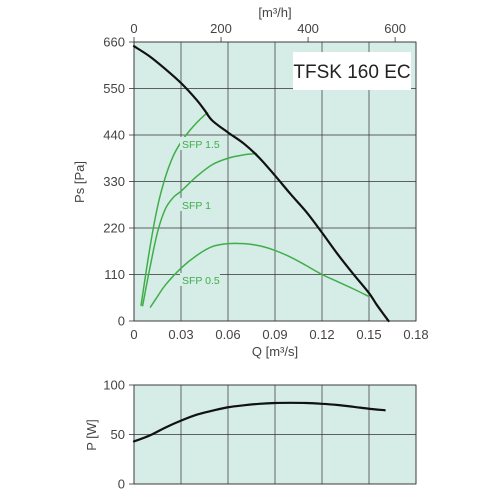 This screenshot has height=500, width=500. I want to click on x-tick-0-03: 0.03, so click(180, 334).